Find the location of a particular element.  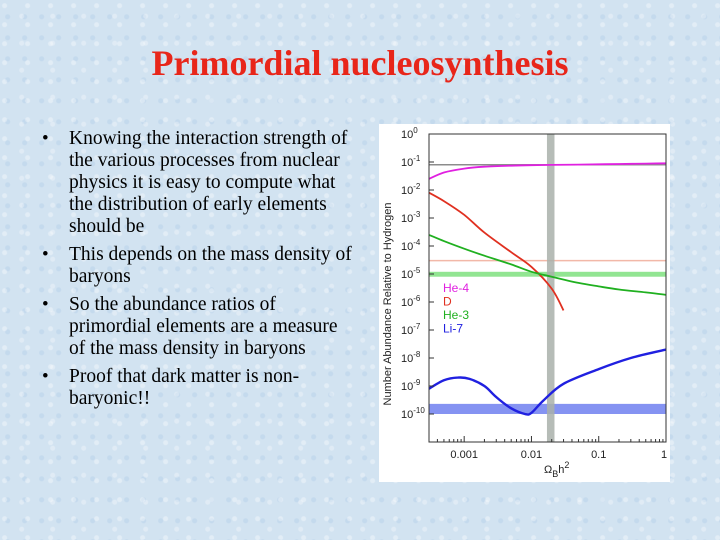

legend-item-d: D is located at coordinates (447, 302).